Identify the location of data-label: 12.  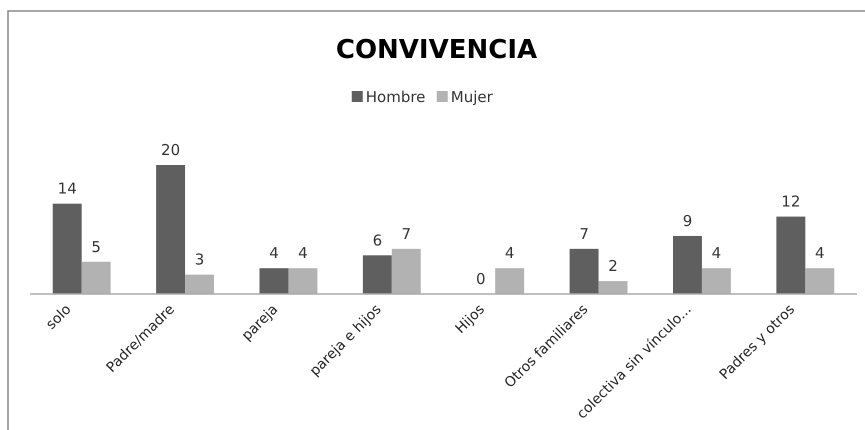
(790, 201).